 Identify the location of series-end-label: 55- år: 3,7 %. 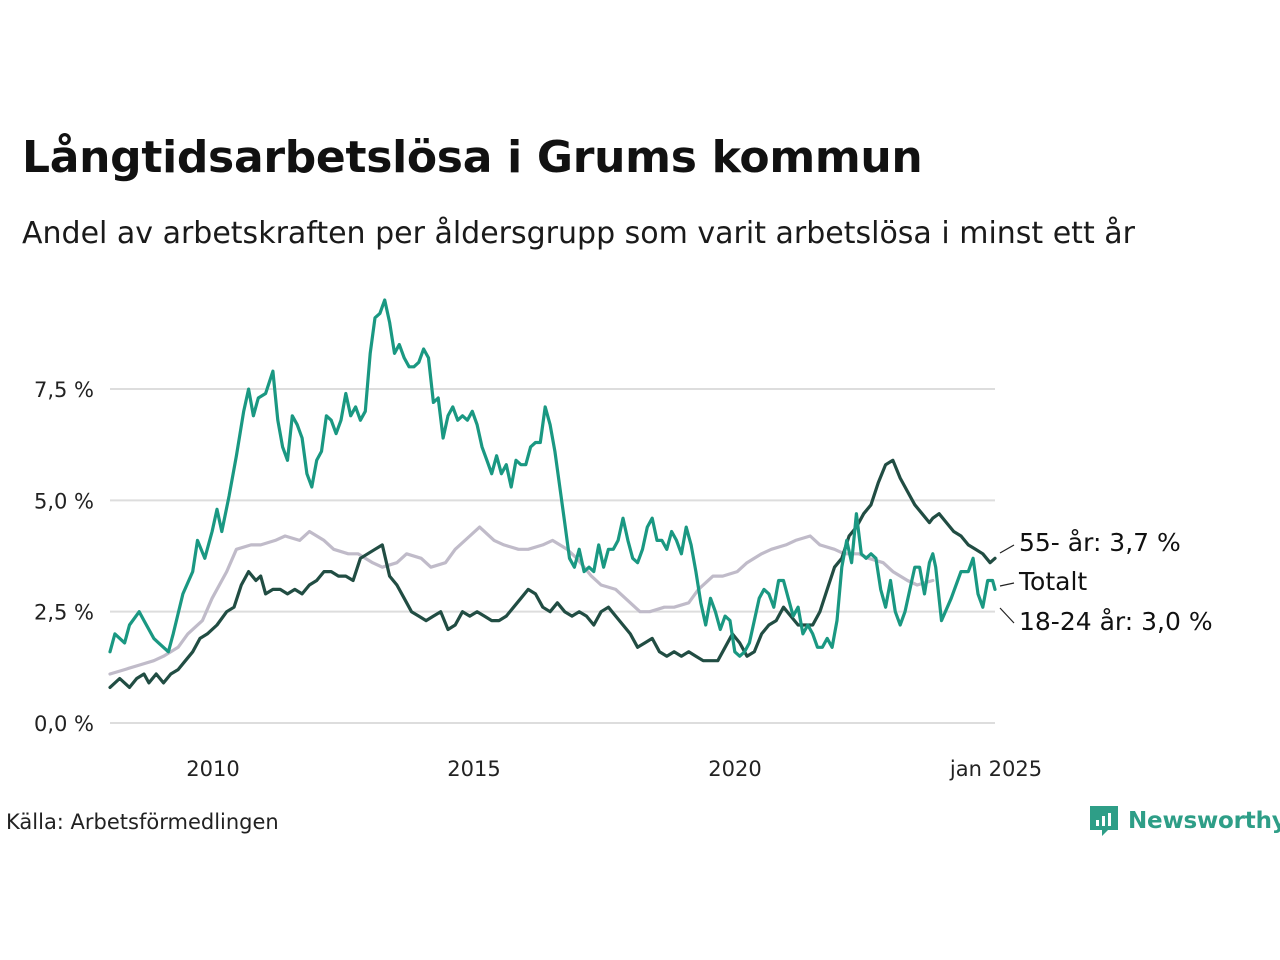
(1100, 542).